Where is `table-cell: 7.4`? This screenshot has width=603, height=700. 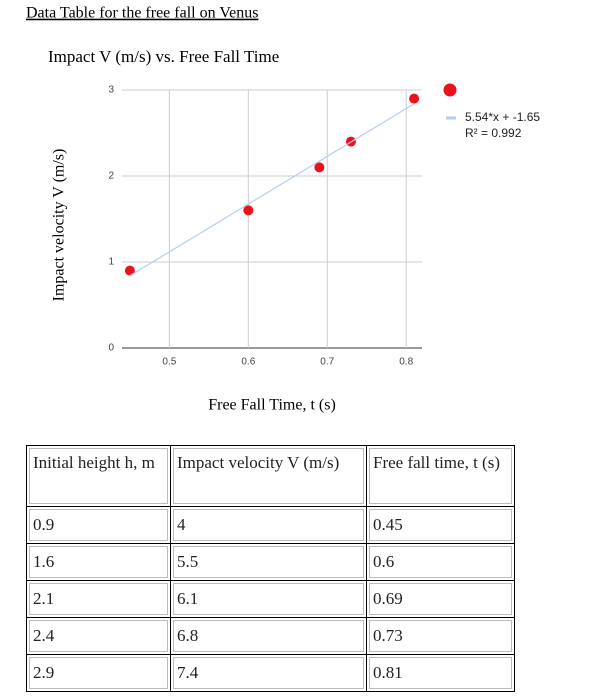 table-cell: 7.4 is located at coordinates (268, 673).